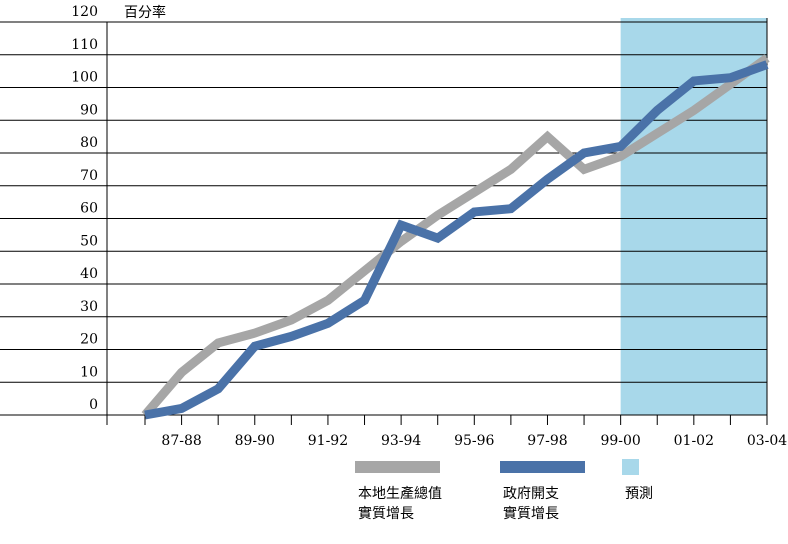 The height and width of the screenshot is (544, 788). I want to click on y-tick-label: 0, so click(93, 405).